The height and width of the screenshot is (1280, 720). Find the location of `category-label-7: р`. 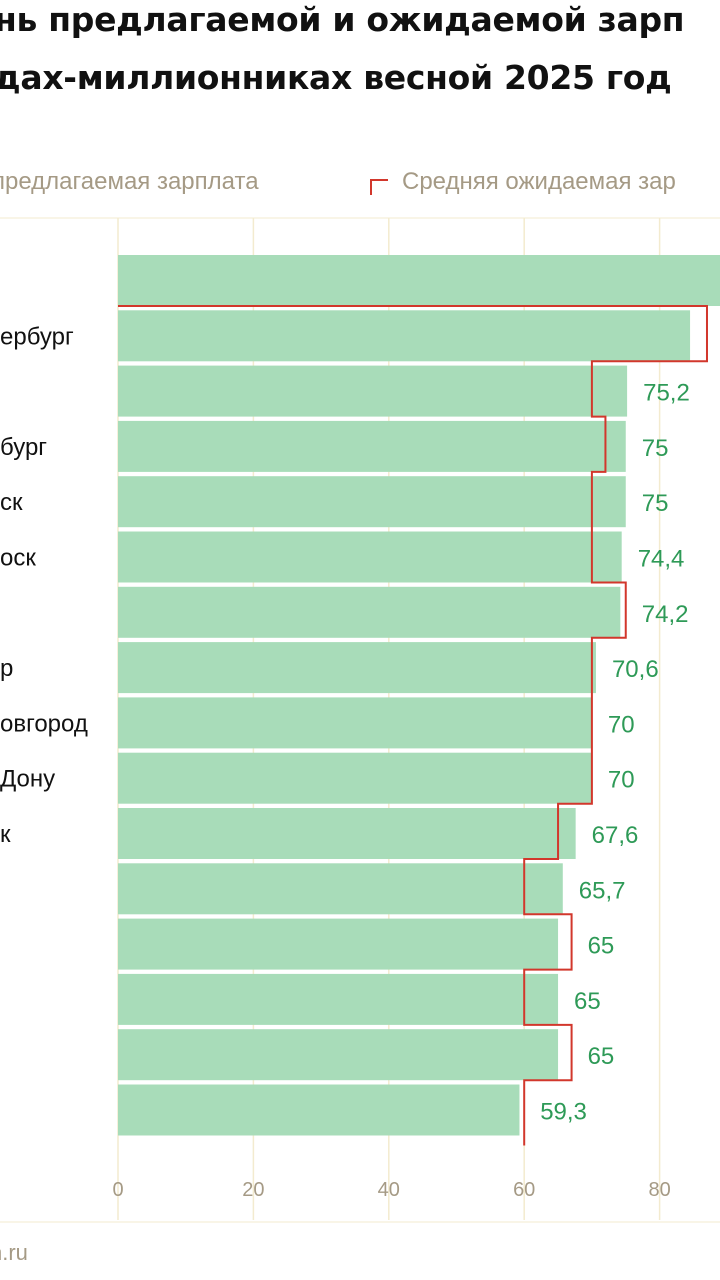

category-label-7: р is located at coordinates (6, 668).